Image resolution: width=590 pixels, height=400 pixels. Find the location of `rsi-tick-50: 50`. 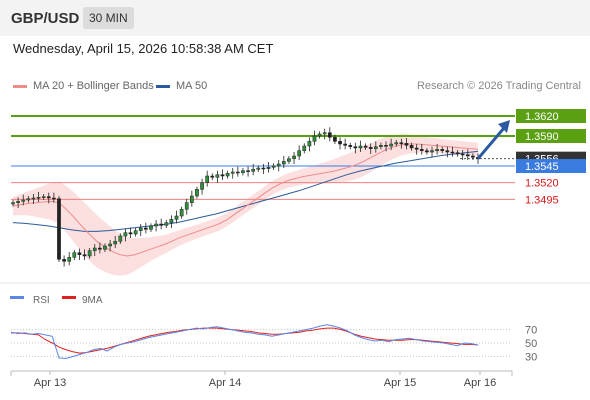

rsi-tick-50: 50 is located at coordinates (531, 344).